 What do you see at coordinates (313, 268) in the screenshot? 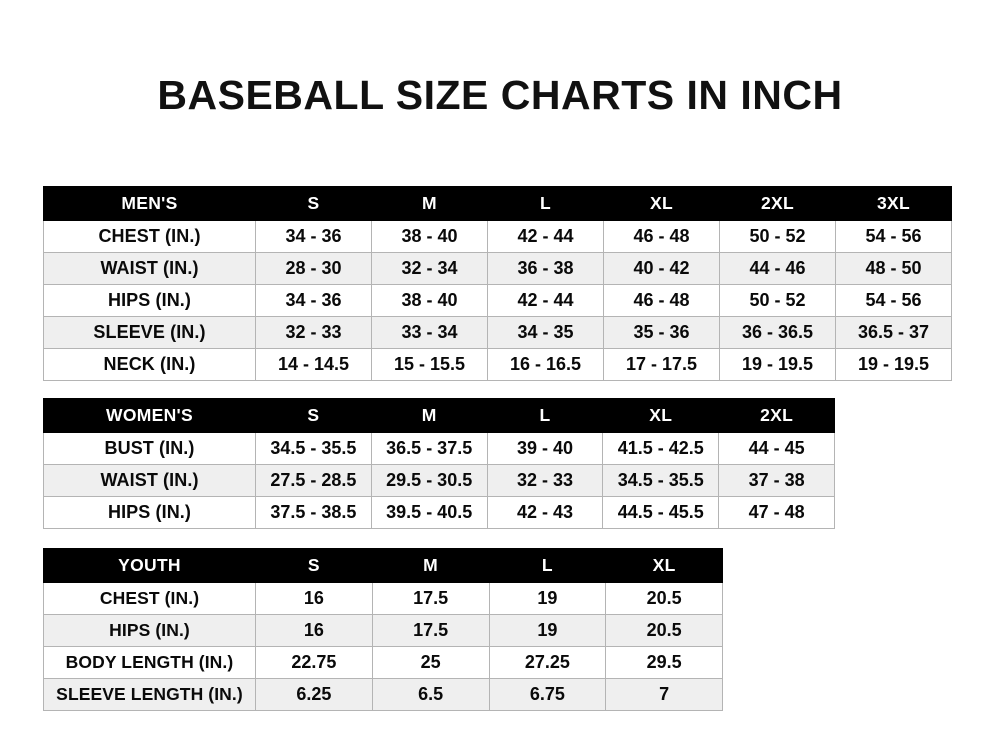
I see `mens-measurement-cell: 28 - 30` at bounding box center [313, 268].